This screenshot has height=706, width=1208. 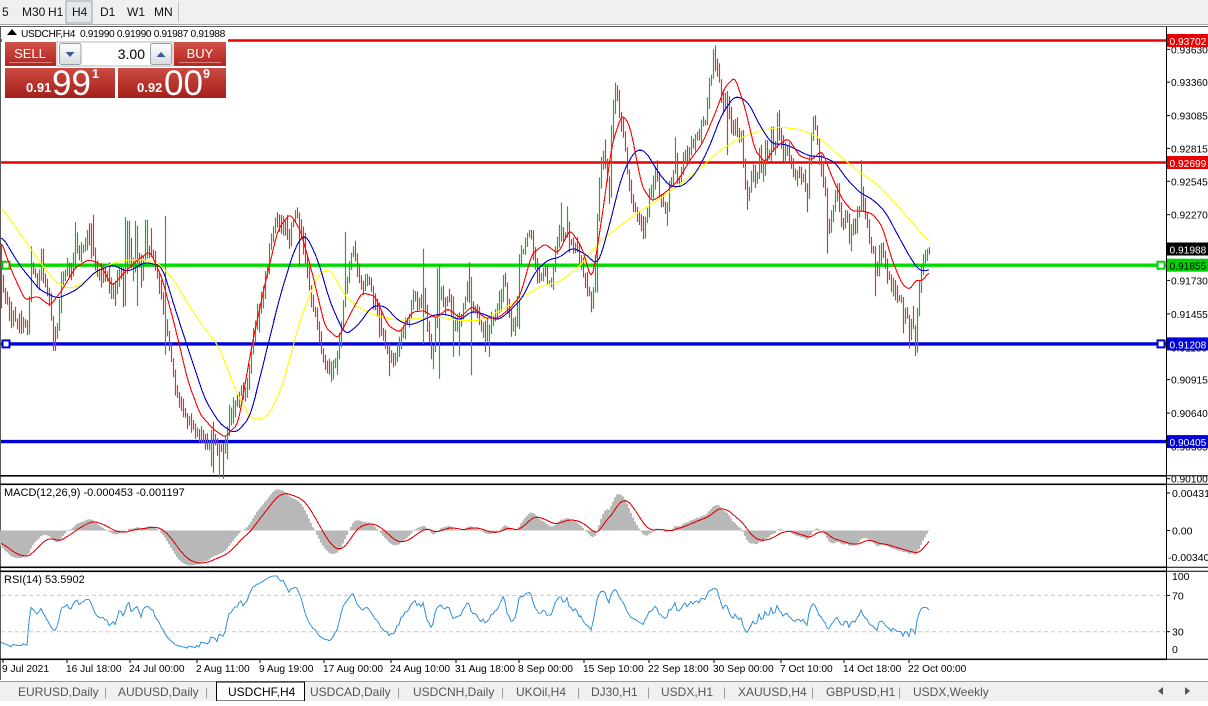 What do you see at coordinates (1178, 596) in the screenshot?
I see `svg-text: 70` at bounding box center [1178, 596].